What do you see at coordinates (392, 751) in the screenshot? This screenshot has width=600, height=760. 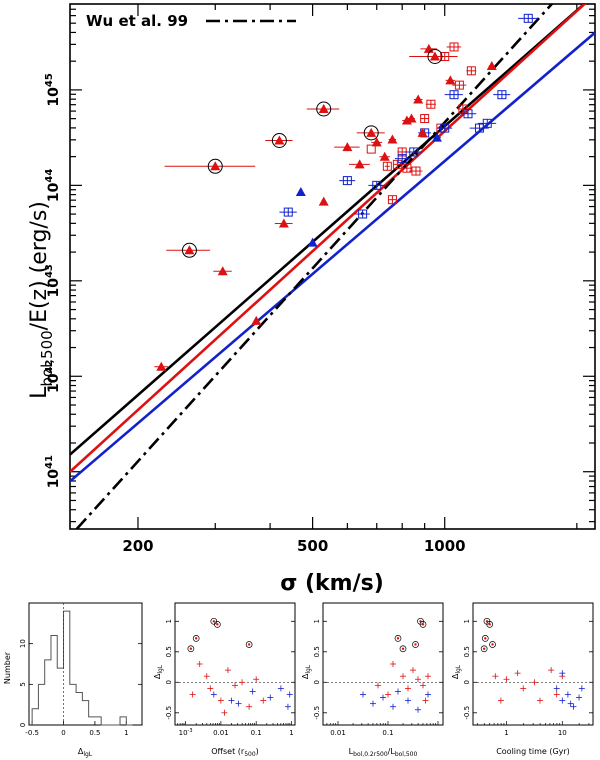 I see `lumratio-xlabel-tail: /L` at bounding box center [392, 751].